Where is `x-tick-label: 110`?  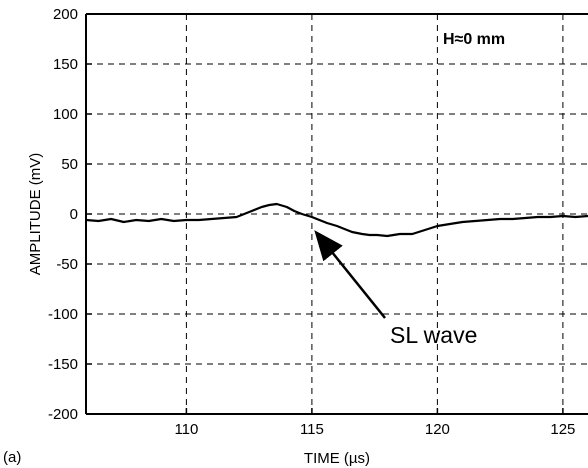
x-tick-label: 110 is located at coordinates (186, 429).